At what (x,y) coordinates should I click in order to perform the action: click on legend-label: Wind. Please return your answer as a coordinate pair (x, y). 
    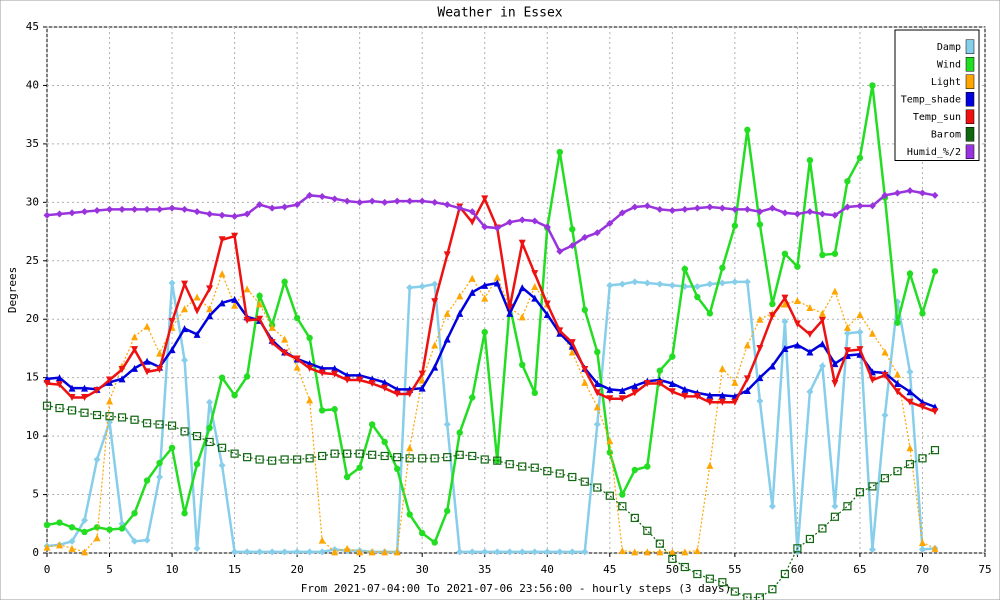
    Looking at the image, I should click on (949, 64).